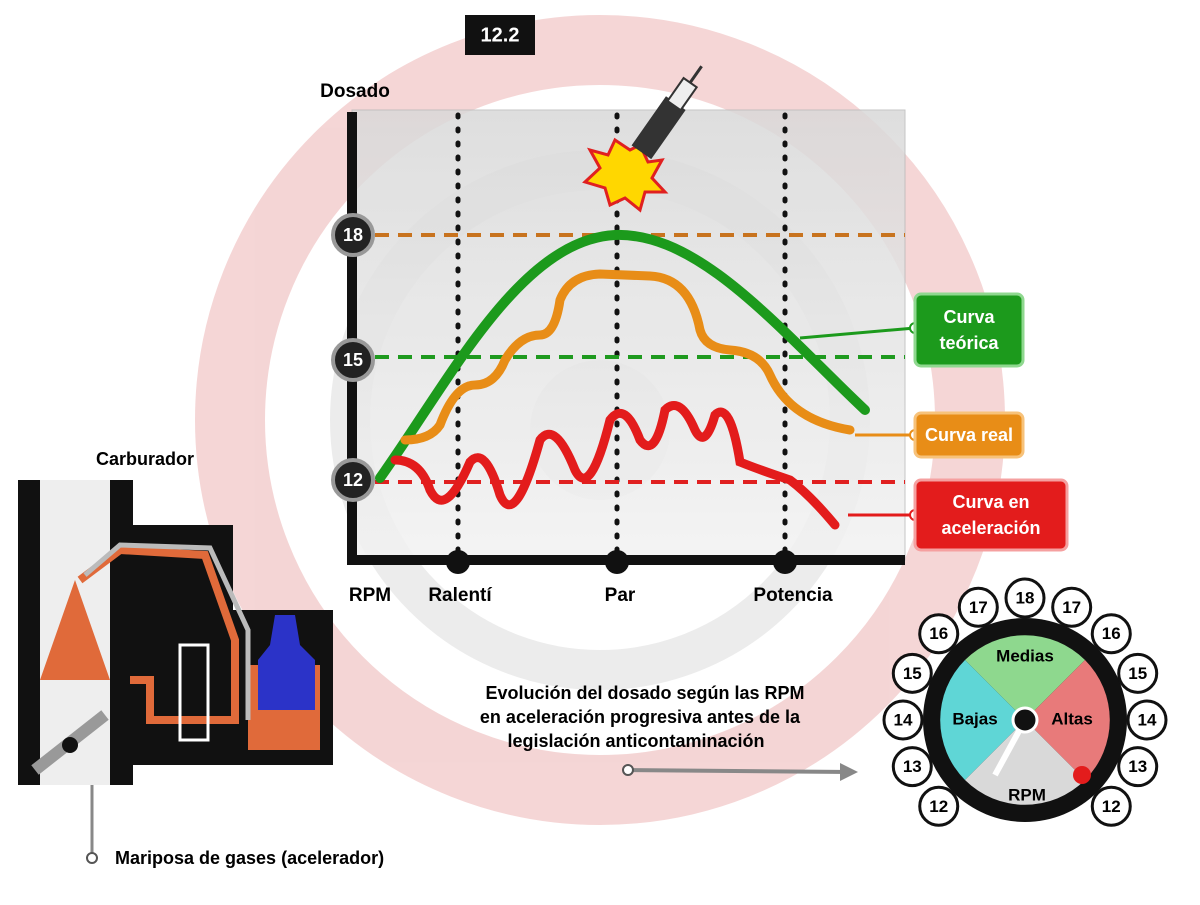 This screenshot has height=905, width=1200. I want to click on y-markers: 18 15 12, so click(353, 357).